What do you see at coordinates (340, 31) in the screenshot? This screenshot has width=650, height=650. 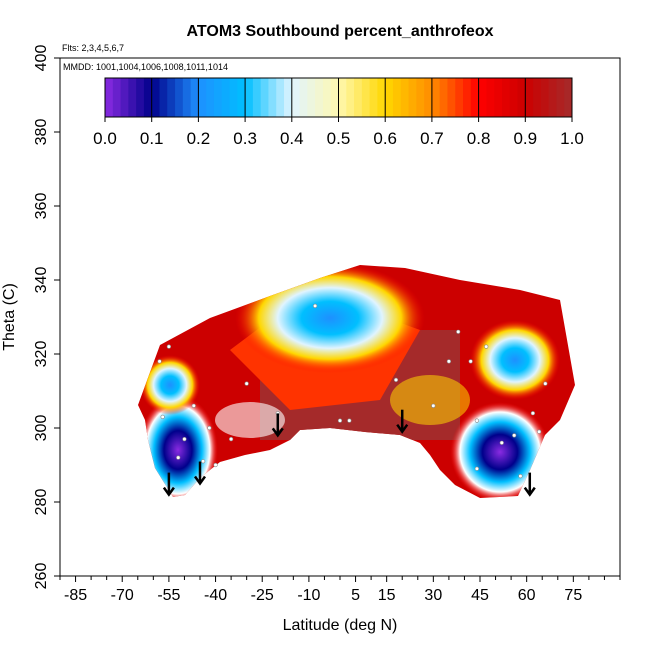 I see `chart-title: ATOM3 Southbound percent_anthrofeox` at bounding box center [340, 31].